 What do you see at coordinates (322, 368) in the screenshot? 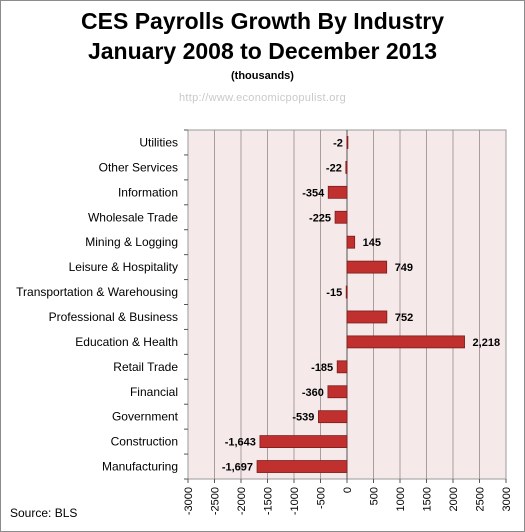
I see `value-label: -185` at bounding box center [322, 368].